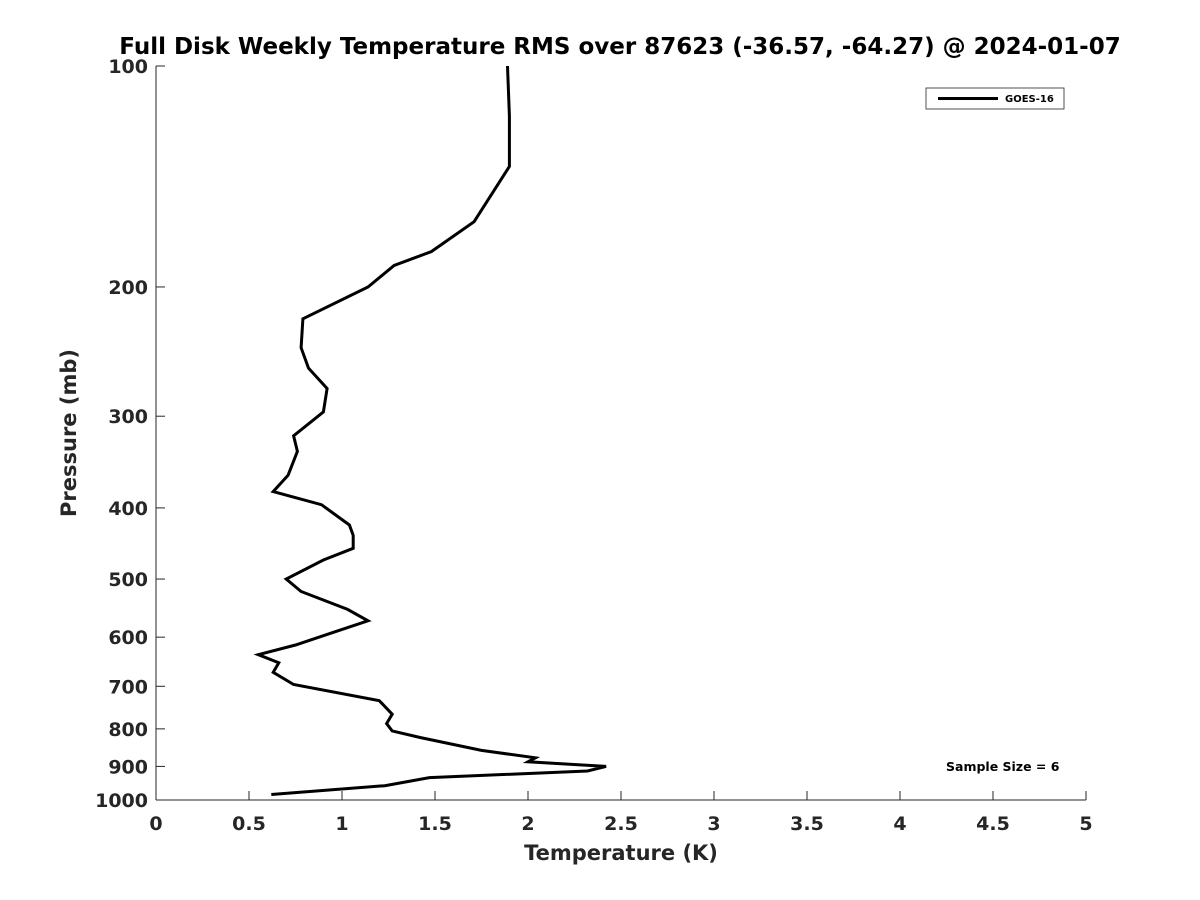 This screenshot has height=900, width=1200. Describe the element at coordinates (128, 687) in the screenshot. I see `y-tick-label: 700` at that location.